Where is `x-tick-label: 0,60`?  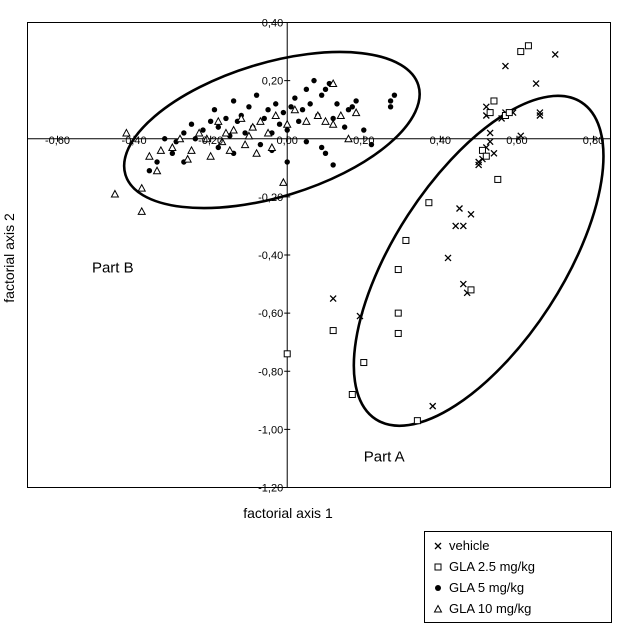 x-tick-label: 0,60 is located at coordinates (516, 141).